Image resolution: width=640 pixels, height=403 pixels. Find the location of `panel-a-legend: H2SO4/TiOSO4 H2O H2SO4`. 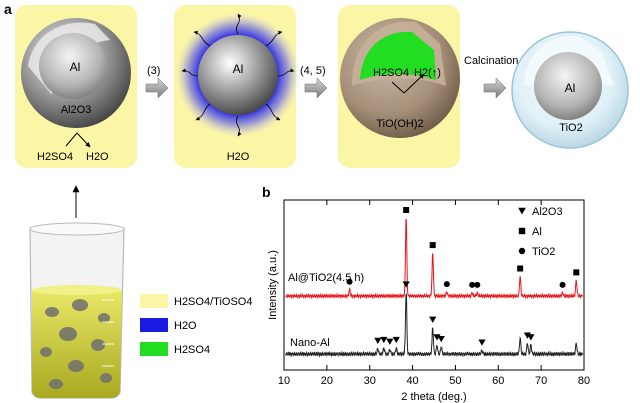

panel-a-legend: H2SO4/TiOSO4 H2O H2SO4 is located at coordinates (196, 325).